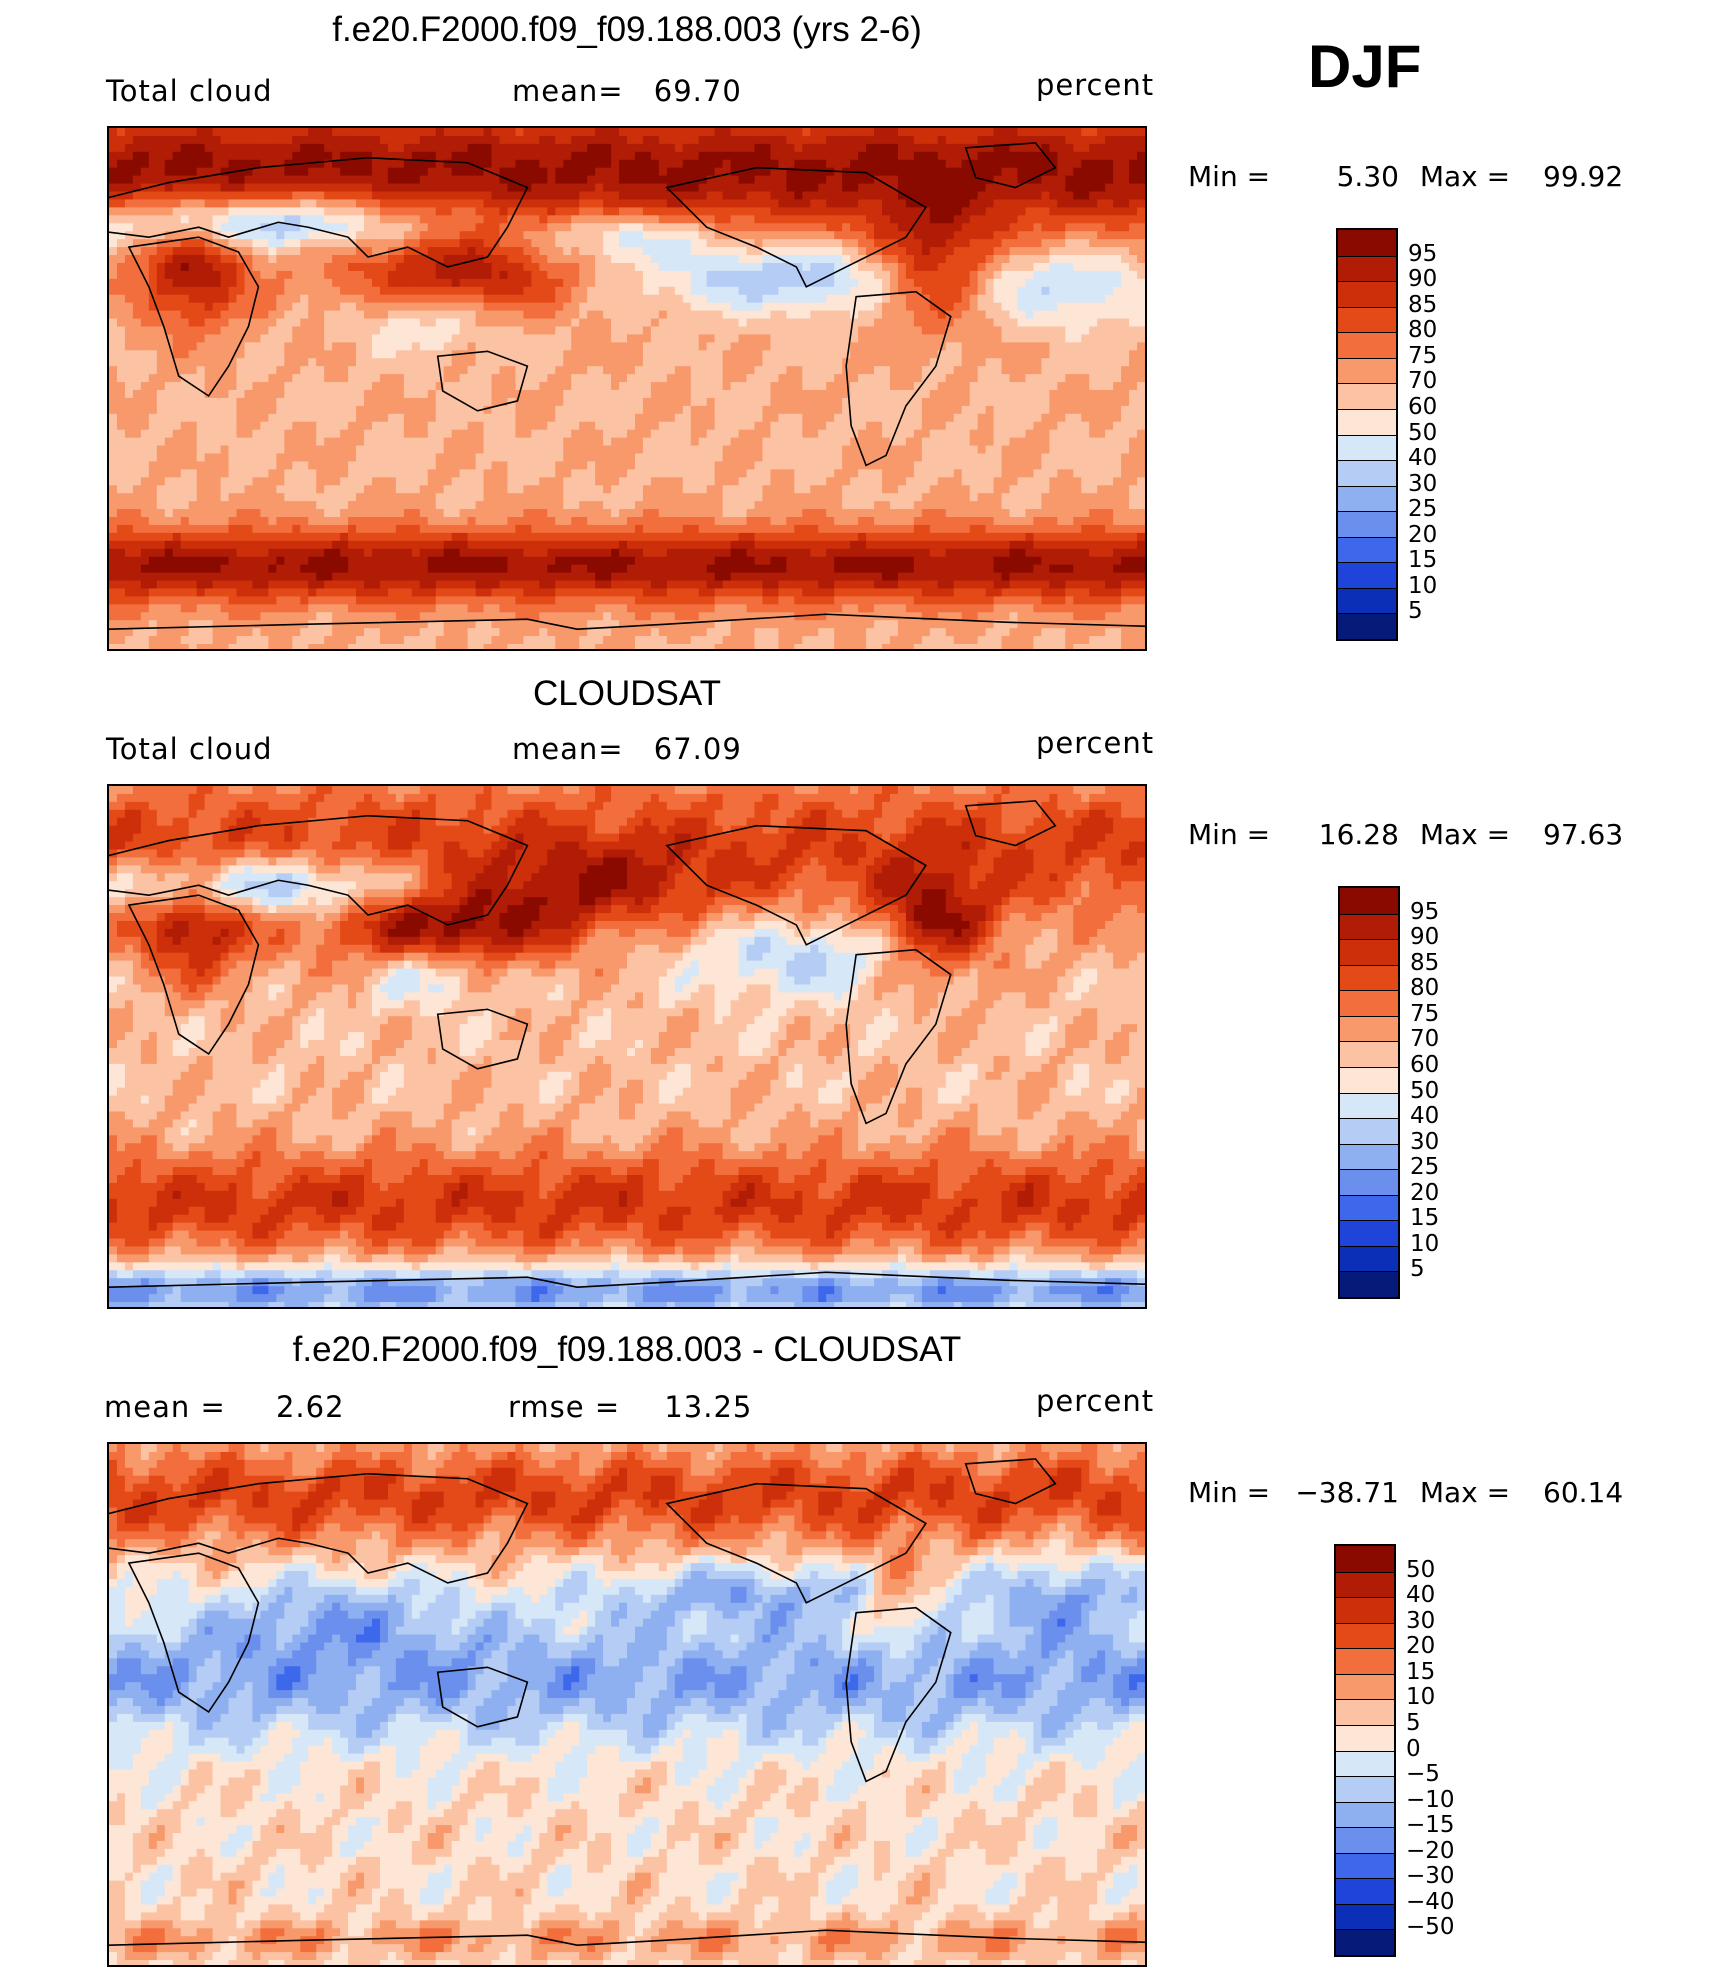  Describe the element at coordinates (165, 1407) in the screenshot. I see `mean-label: mean =` at that location.